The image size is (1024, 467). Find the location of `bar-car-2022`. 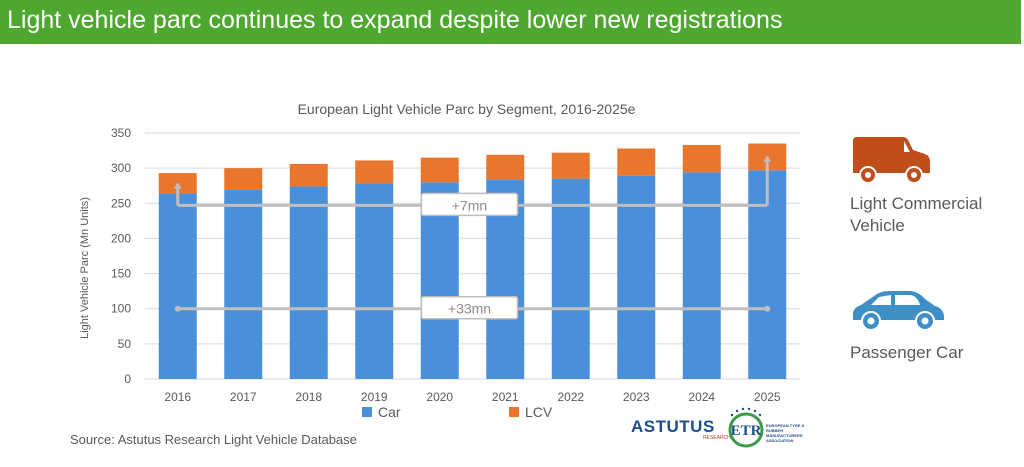

bar-car-2022 is located at coordinates (570, 278).